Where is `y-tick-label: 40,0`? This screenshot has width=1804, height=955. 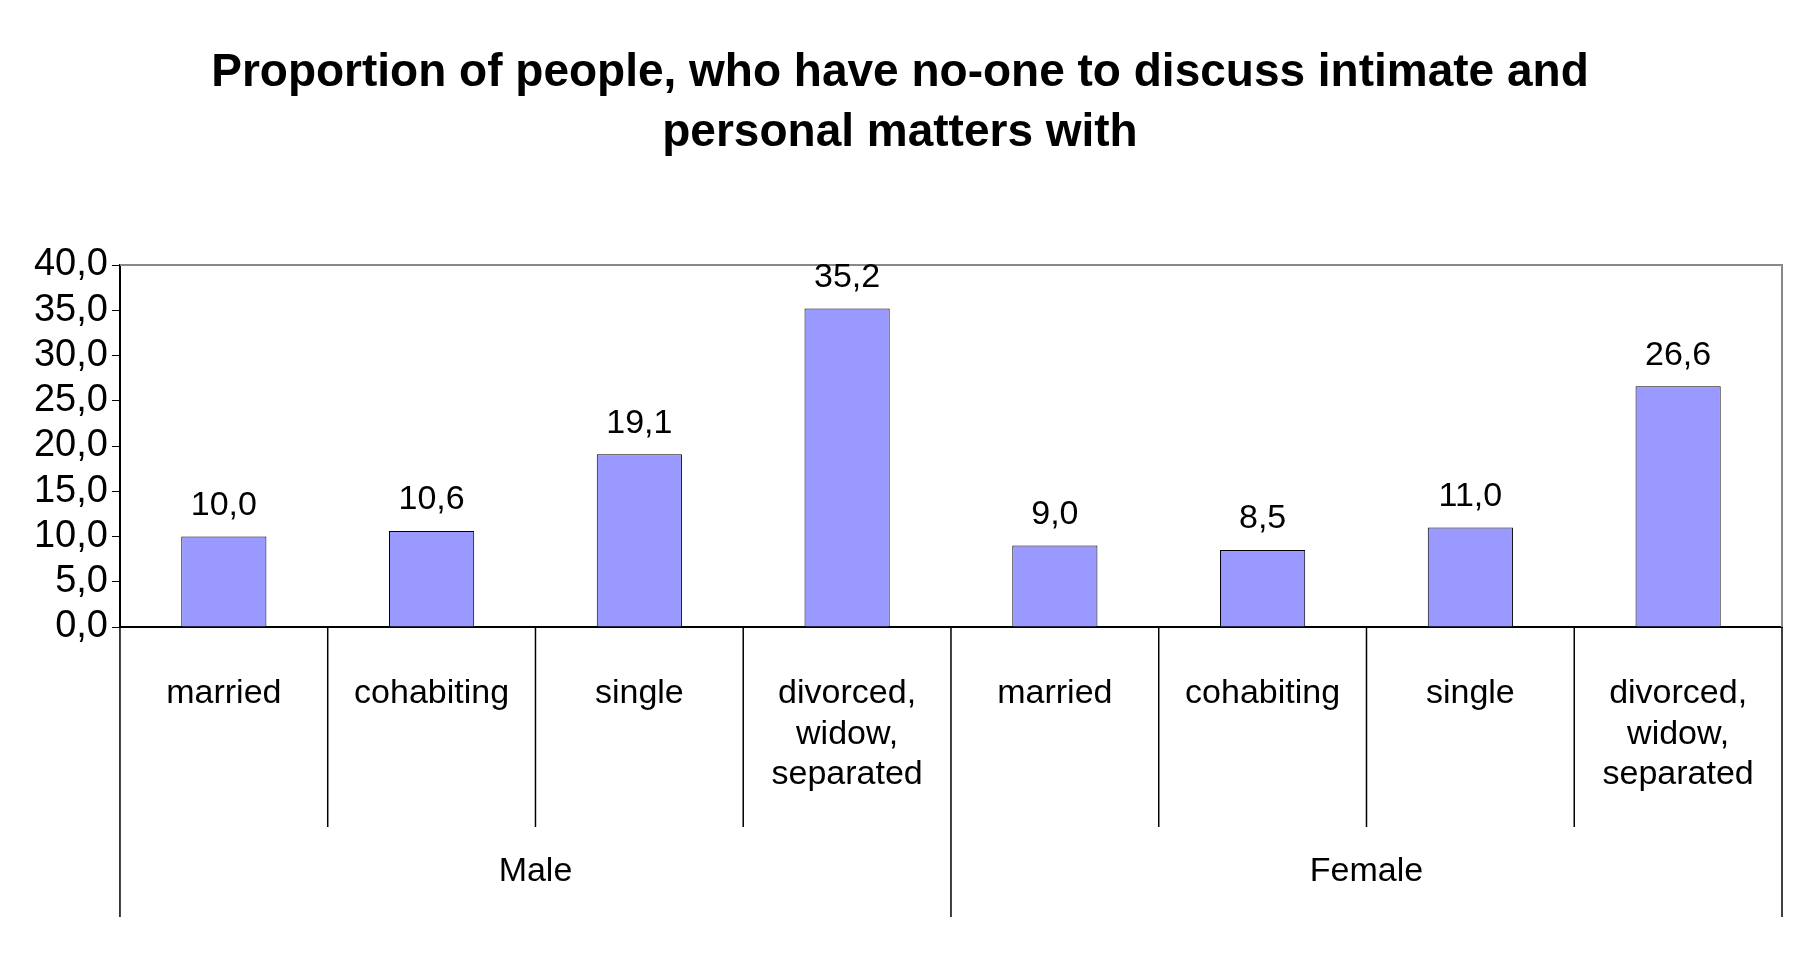
y-tick-label: 40,0 is located at coordinates (70, 262).